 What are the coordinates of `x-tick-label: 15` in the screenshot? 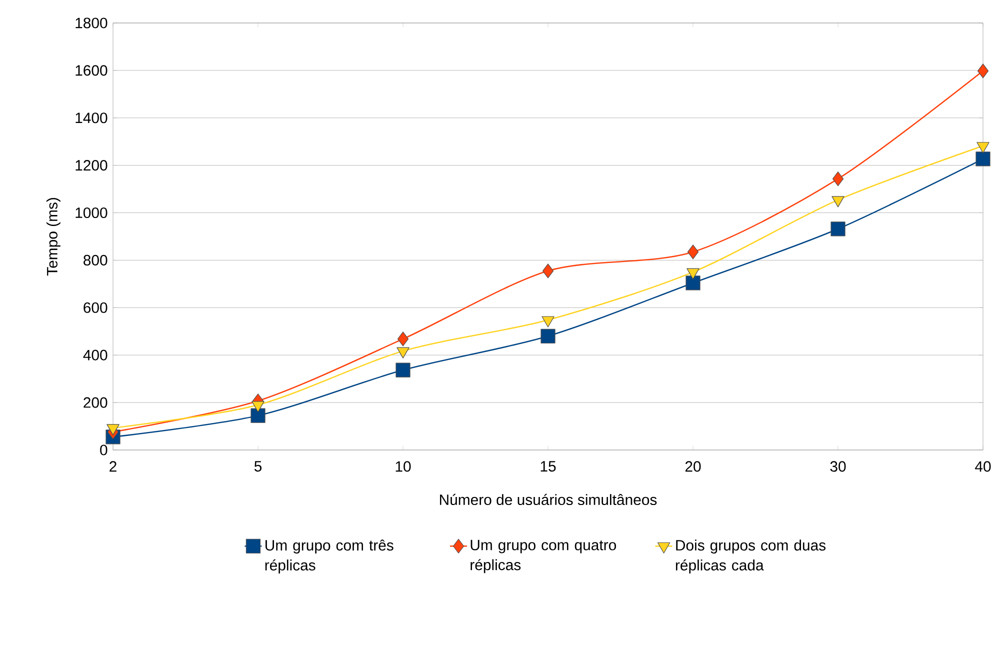 It's located at (548, 466).